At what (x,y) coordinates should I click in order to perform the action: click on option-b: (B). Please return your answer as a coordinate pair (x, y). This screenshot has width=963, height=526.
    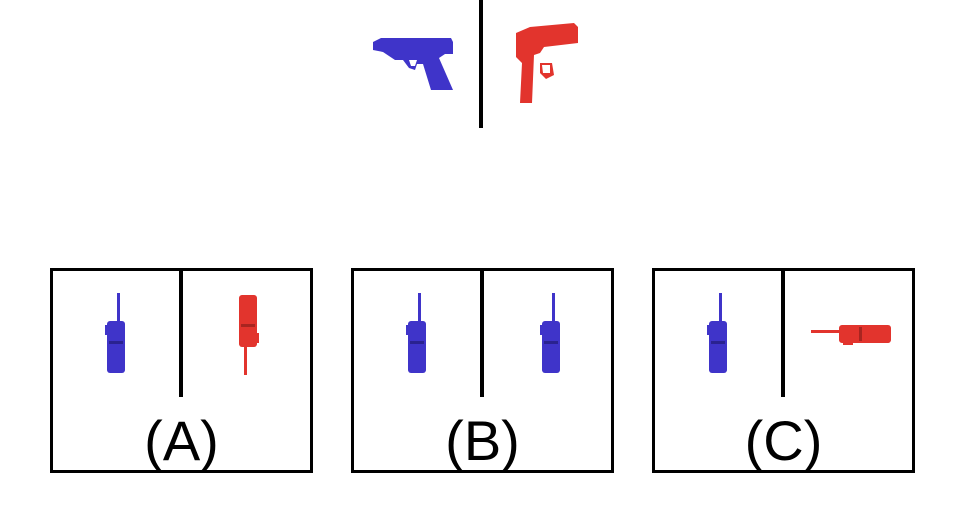
    Looking at the image, I should click on (482, 370).